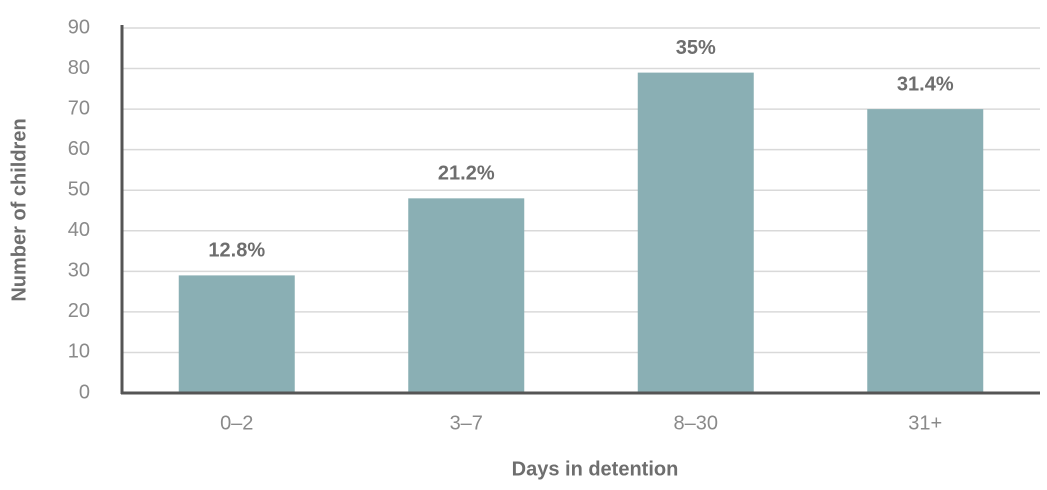  Describe the element at coordinates (236, 423) in the screenshot. I see `x-tick-label: 0–2` at that location.